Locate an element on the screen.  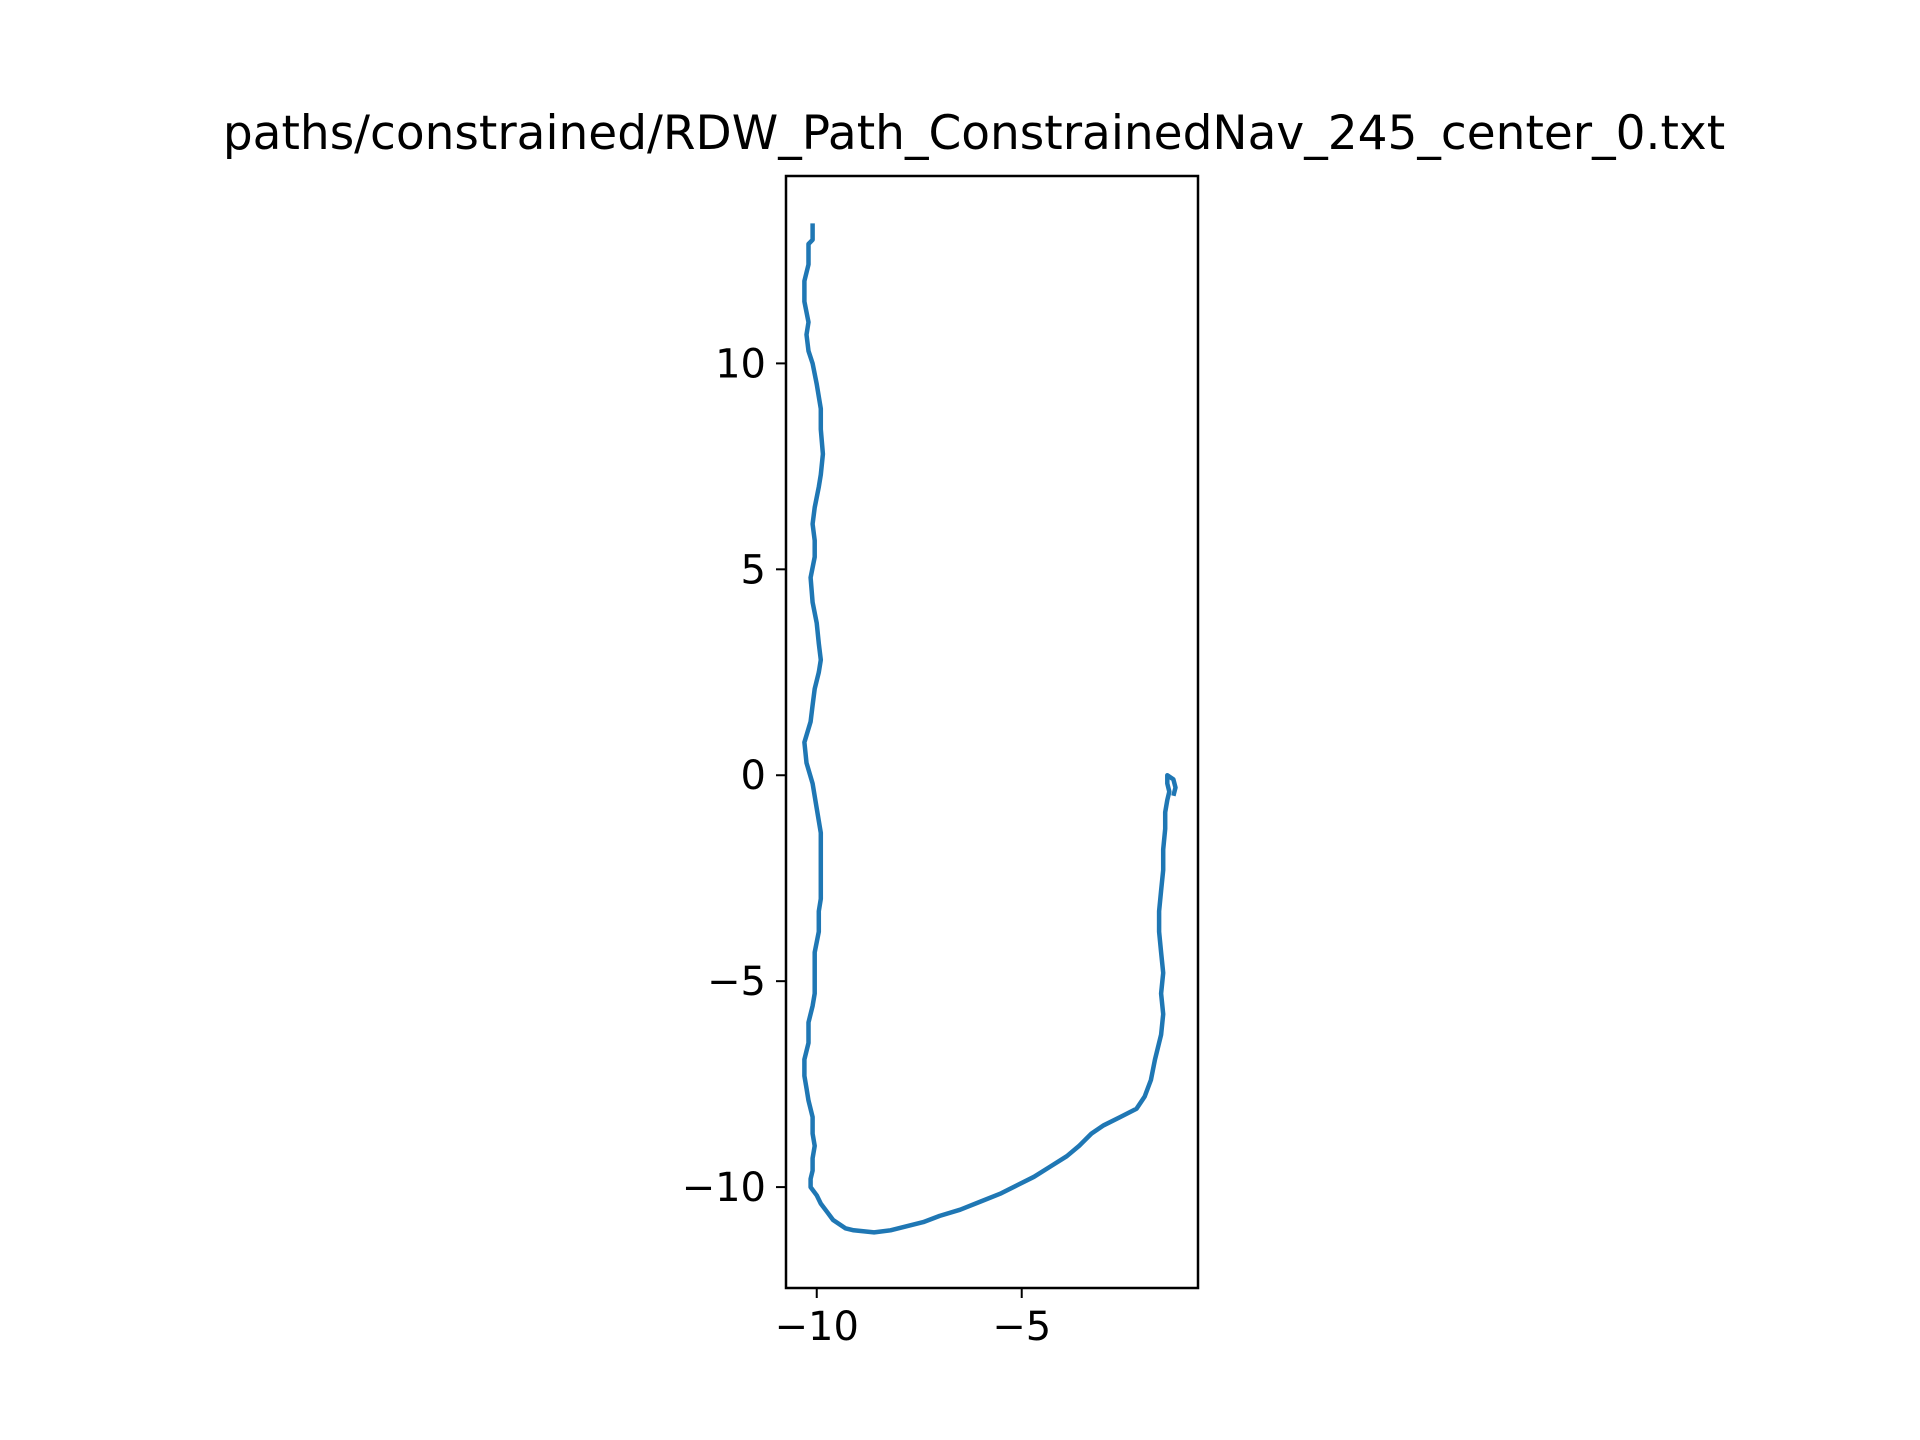
x-tick-label: −5 is located at coordinates (1021, 1327).